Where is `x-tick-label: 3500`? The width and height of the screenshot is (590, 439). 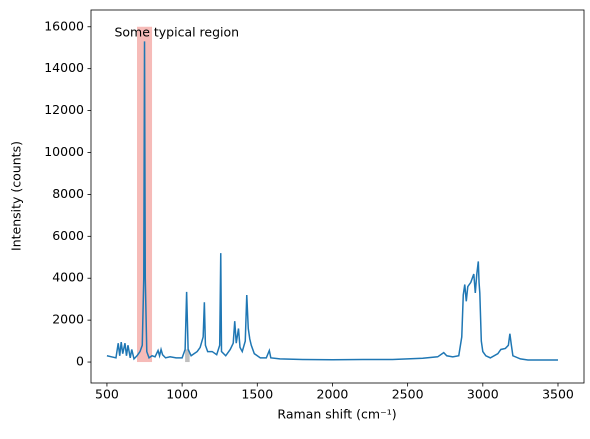
x-tick-label: 3500 is located at coordinates (558, 394).